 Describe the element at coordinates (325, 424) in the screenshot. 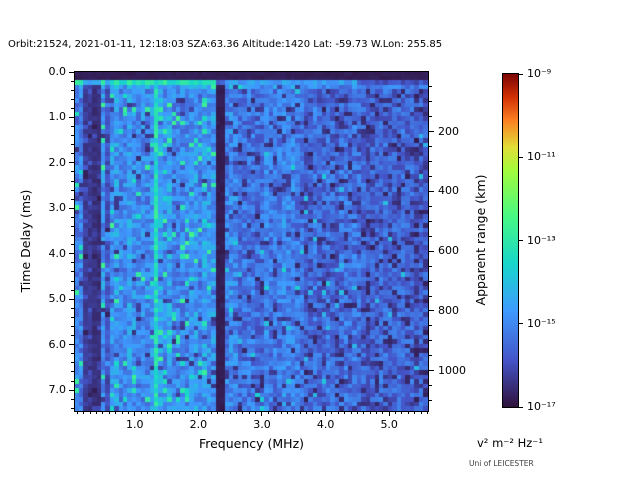

I see `x-tick-label: 4.0` at that location.